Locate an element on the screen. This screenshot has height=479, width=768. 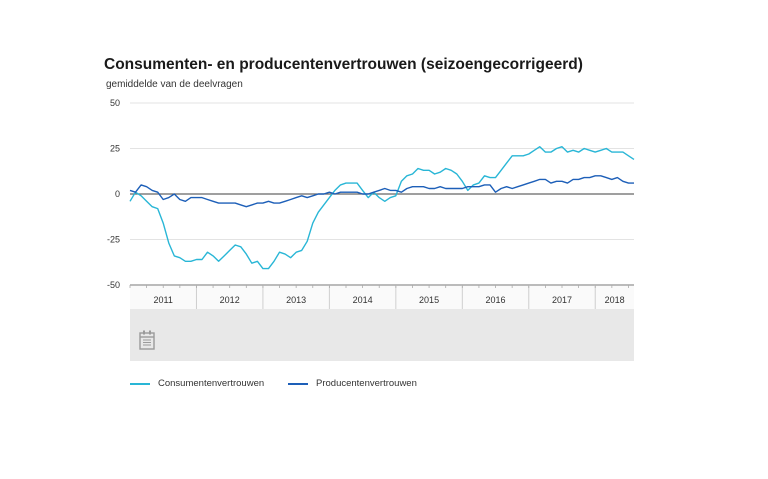
x-tick-label-year: 2018 is located at coordinates (615, 300).